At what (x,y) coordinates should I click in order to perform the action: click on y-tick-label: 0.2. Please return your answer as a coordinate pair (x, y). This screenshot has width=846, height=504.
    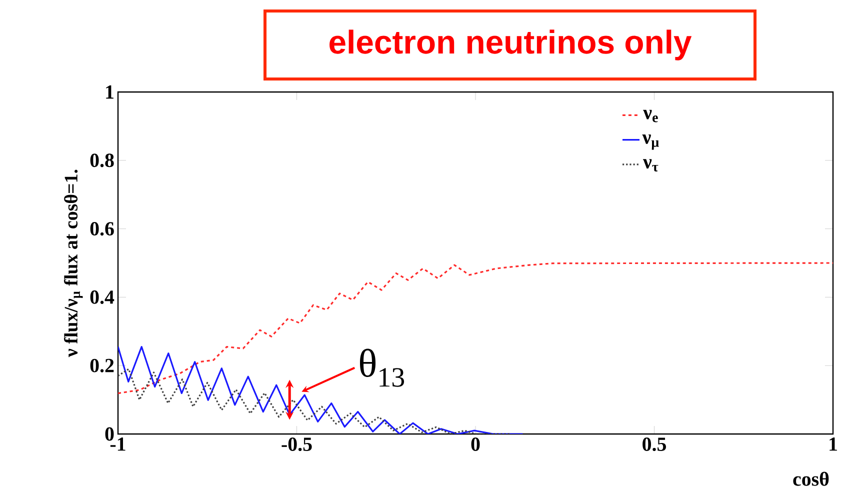
    Looking at the image, I should click on (102, 365).